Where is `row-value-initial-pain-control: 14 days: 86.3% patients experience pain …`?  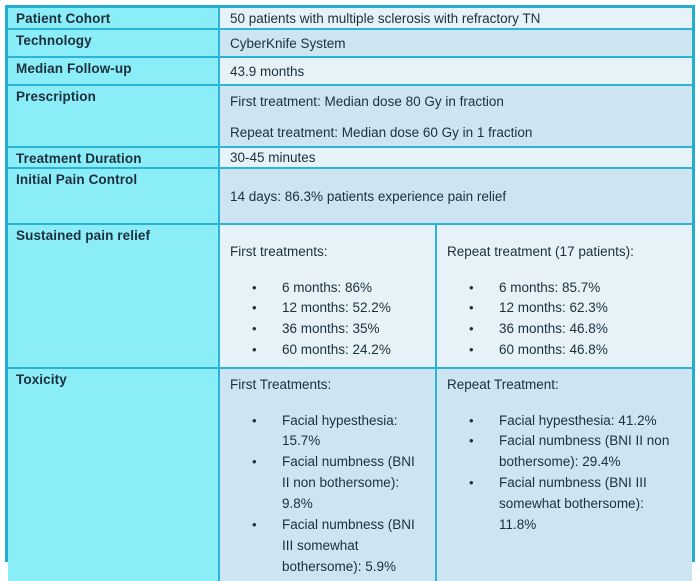 row-value-initial-pain-control: 14 days: 86.3% patients experience pain … is located at coordinates (456, 196).